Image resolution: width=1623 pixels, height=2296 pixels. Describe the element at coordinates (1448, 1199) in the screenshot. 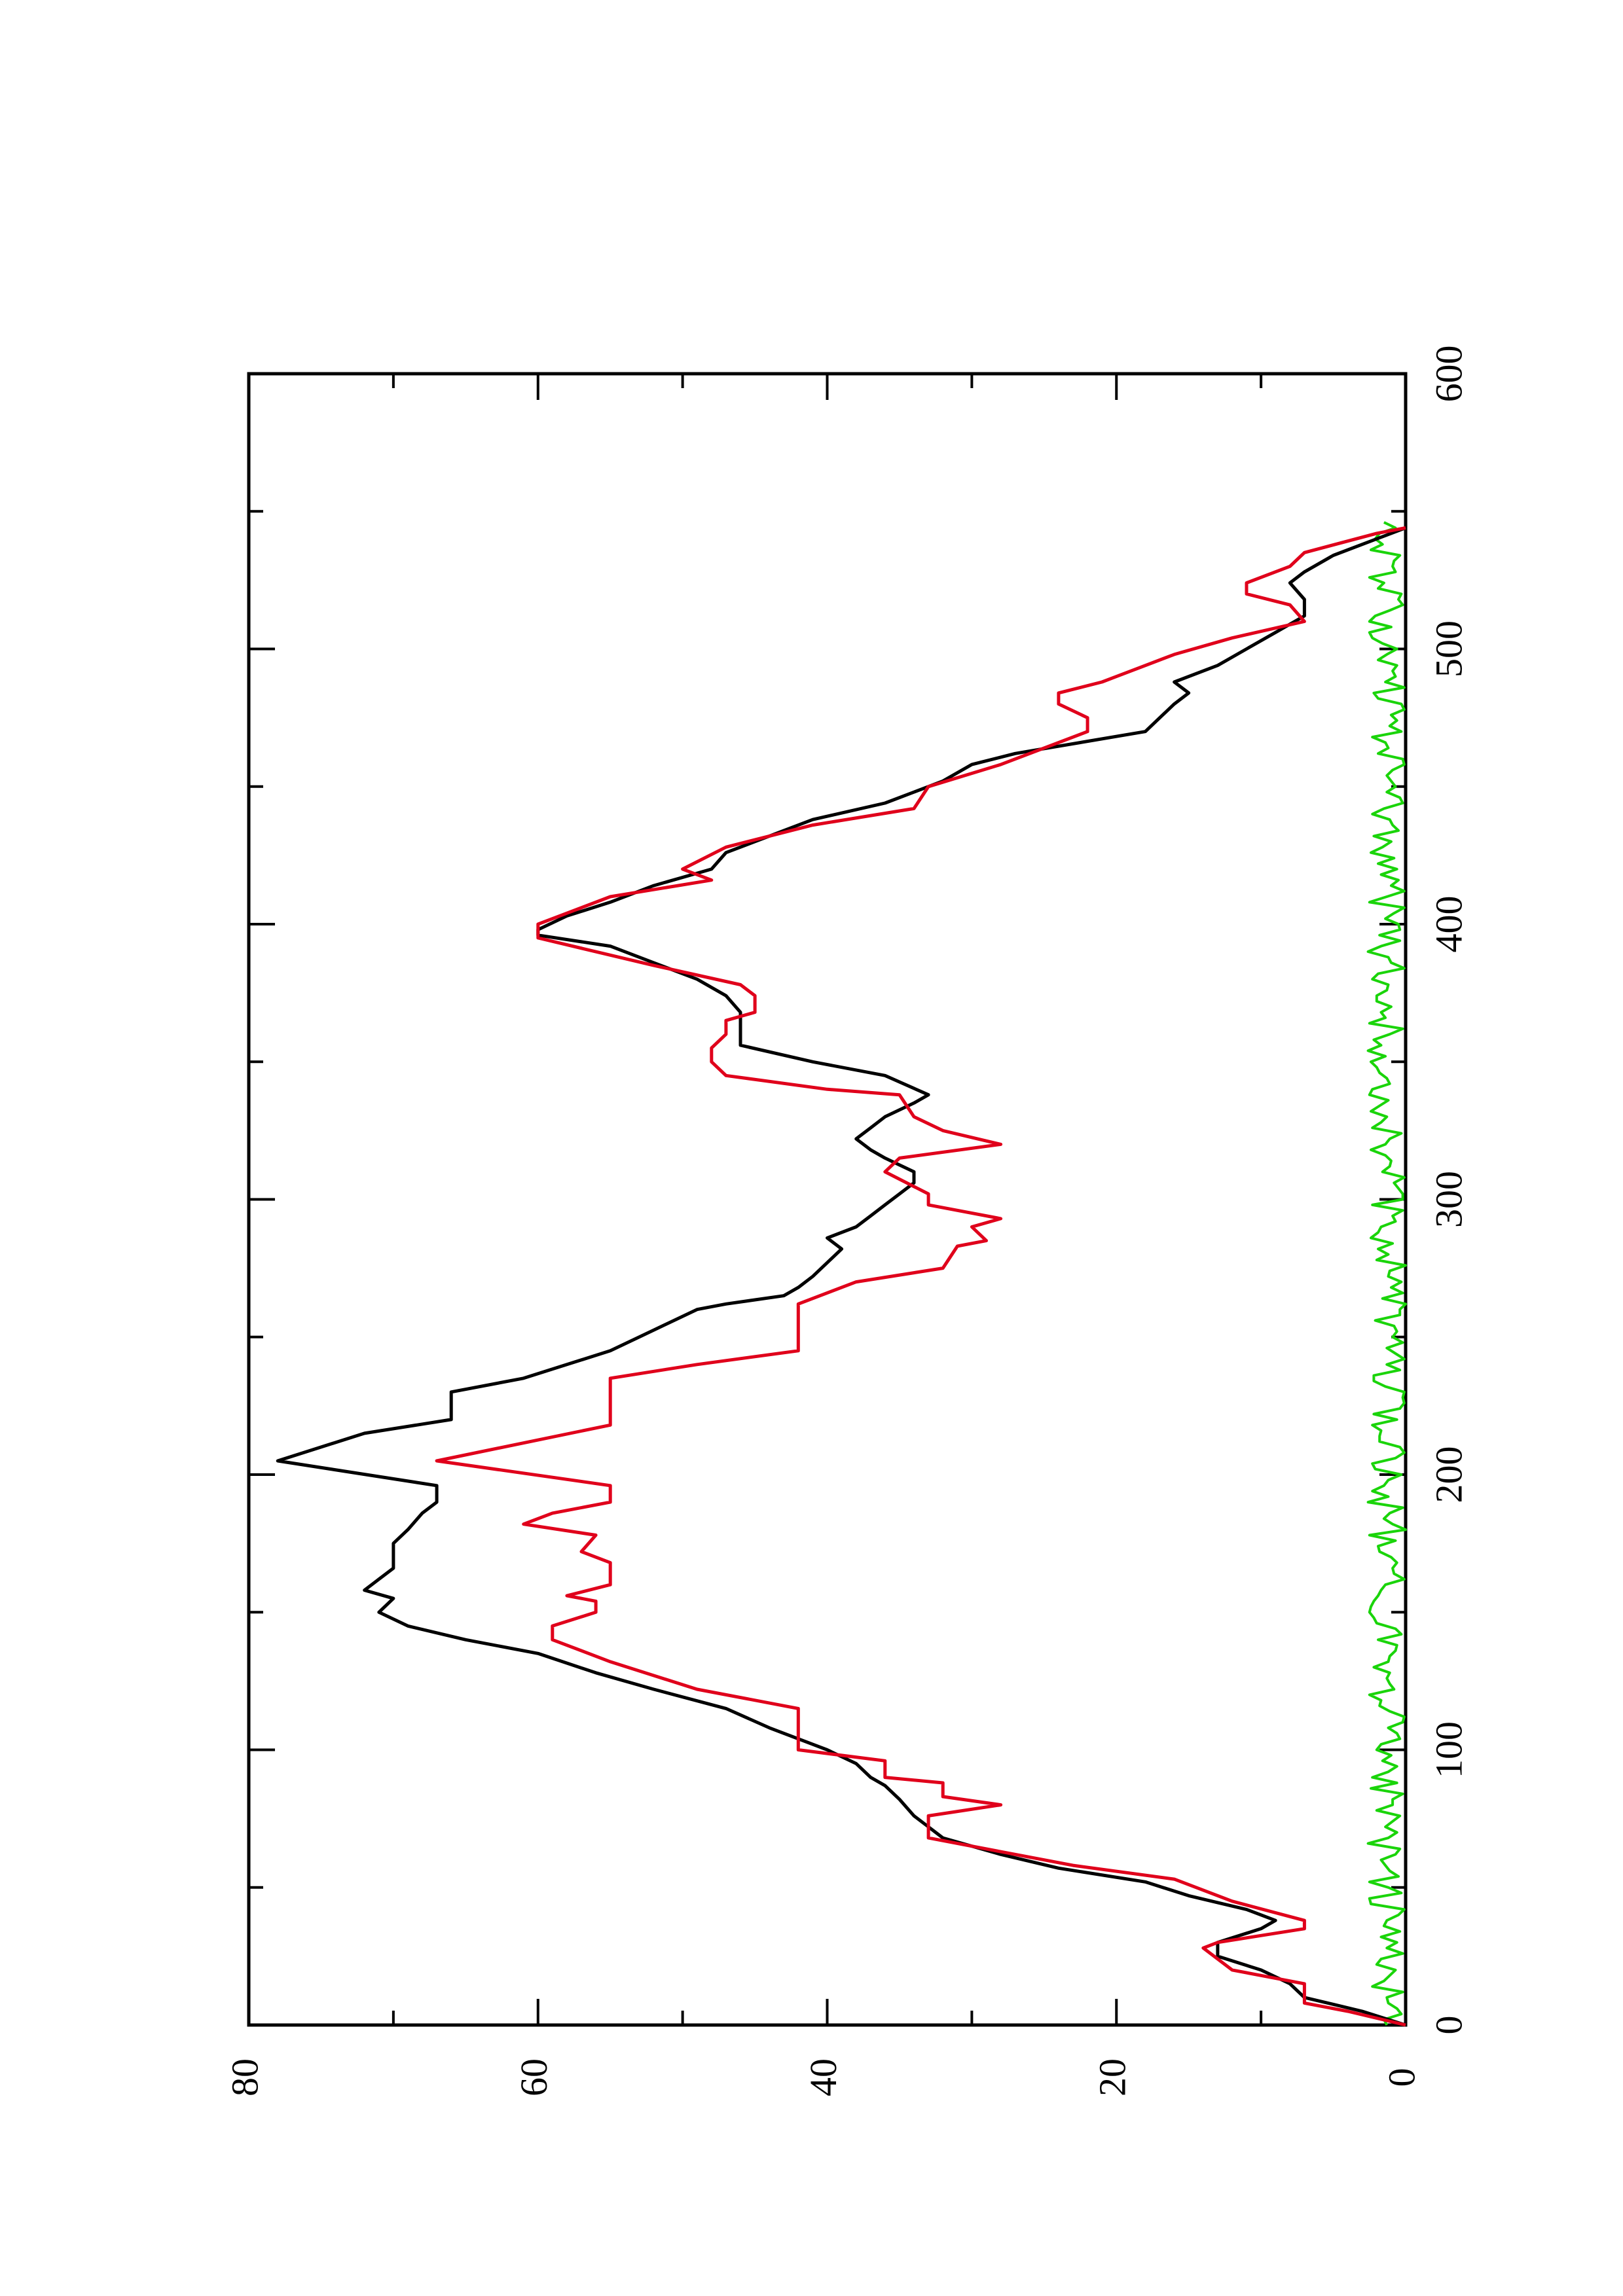

I see `x-tick-label-300: 300` at that location.